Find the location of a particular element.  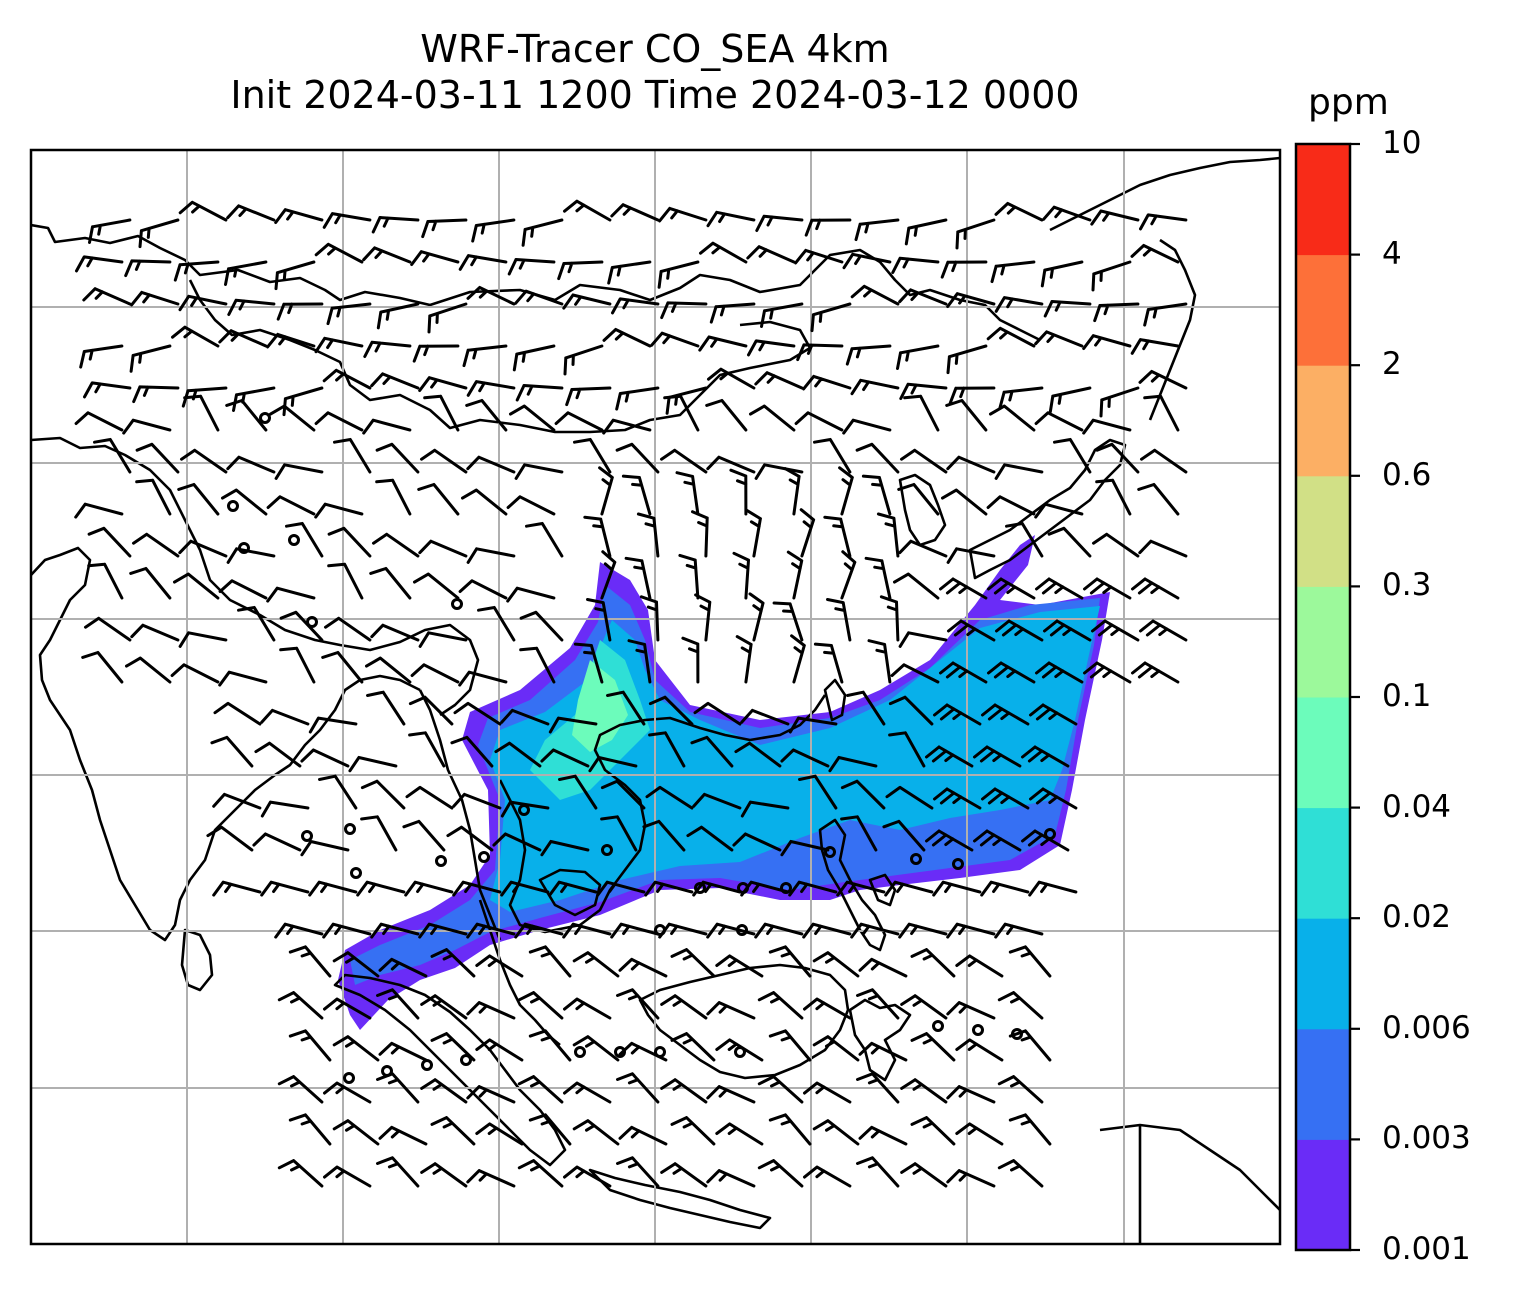

title-line-1: WRF-Tracer CO_SEA 4km is located at coordinates (655, 49).